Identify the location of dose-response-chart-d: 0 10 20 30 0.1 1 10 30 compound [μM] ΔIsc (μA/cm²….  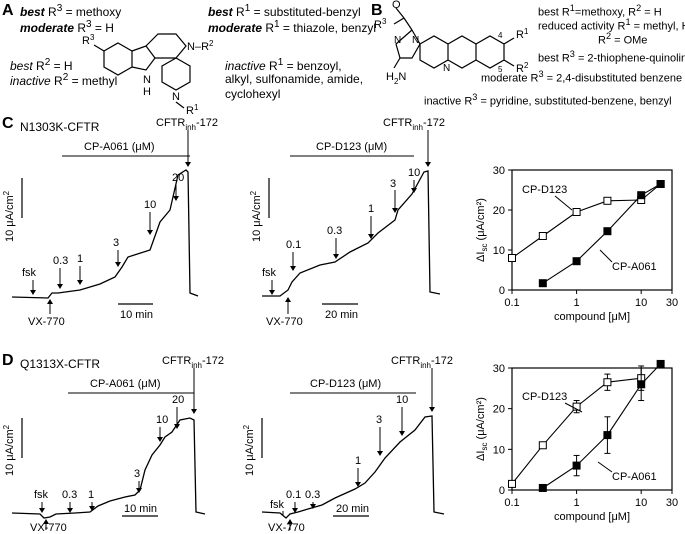
(576, 441).